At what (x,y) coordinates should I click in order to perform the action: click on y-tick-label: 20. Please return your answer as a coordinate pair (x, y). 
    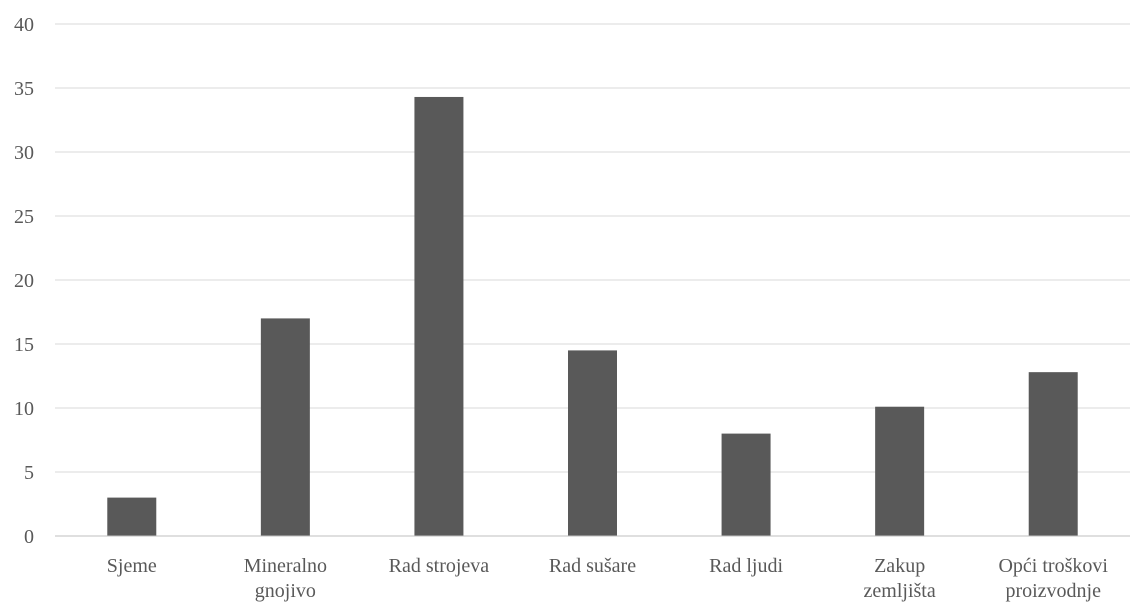
    Looking at the image, I should click on (24, 281).